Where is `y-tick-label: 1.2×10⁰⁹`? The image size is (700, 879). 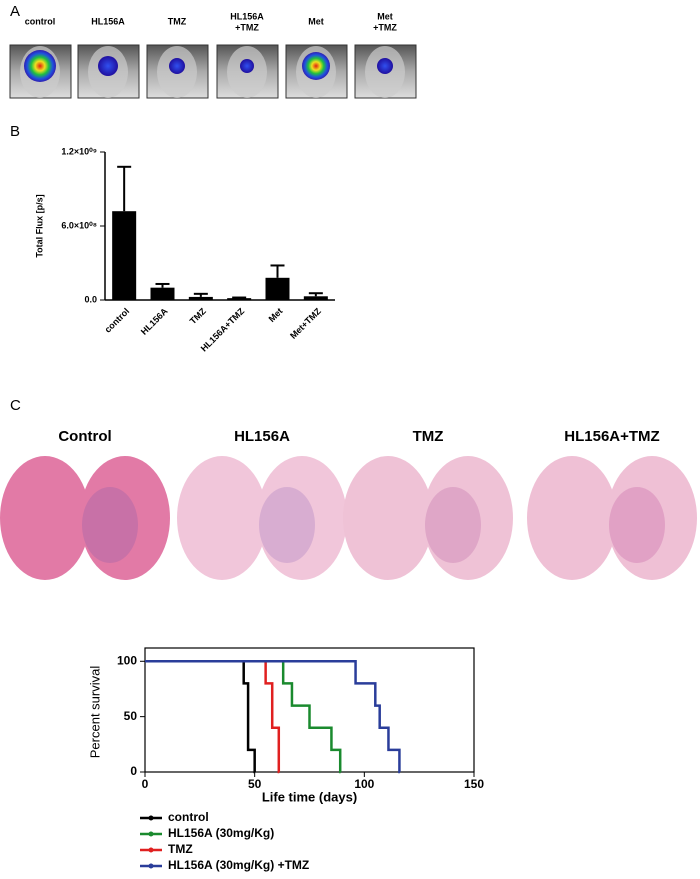 y-tick-label: 1.2×10⁰⁹ is located at coordinates (79, 151).